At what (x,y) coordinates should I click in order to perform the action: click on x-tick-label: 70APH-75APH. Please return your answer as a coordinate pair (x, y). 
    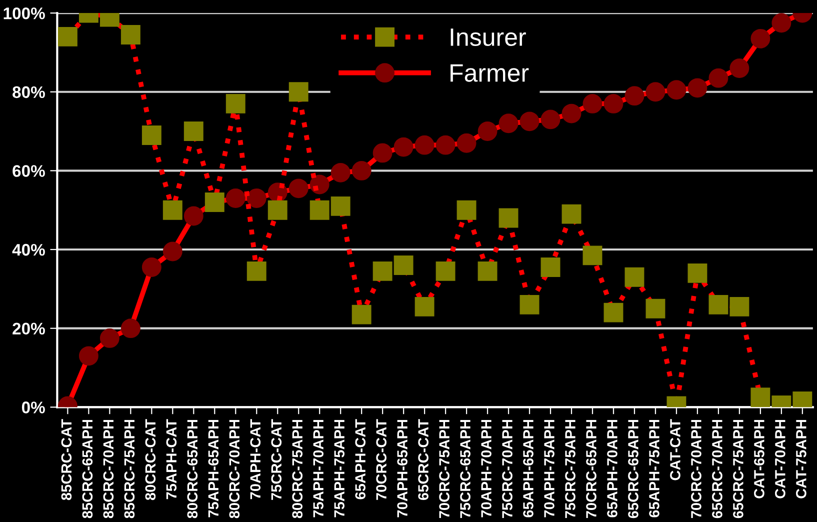
    Looking at the image, I should click on (549, 469).